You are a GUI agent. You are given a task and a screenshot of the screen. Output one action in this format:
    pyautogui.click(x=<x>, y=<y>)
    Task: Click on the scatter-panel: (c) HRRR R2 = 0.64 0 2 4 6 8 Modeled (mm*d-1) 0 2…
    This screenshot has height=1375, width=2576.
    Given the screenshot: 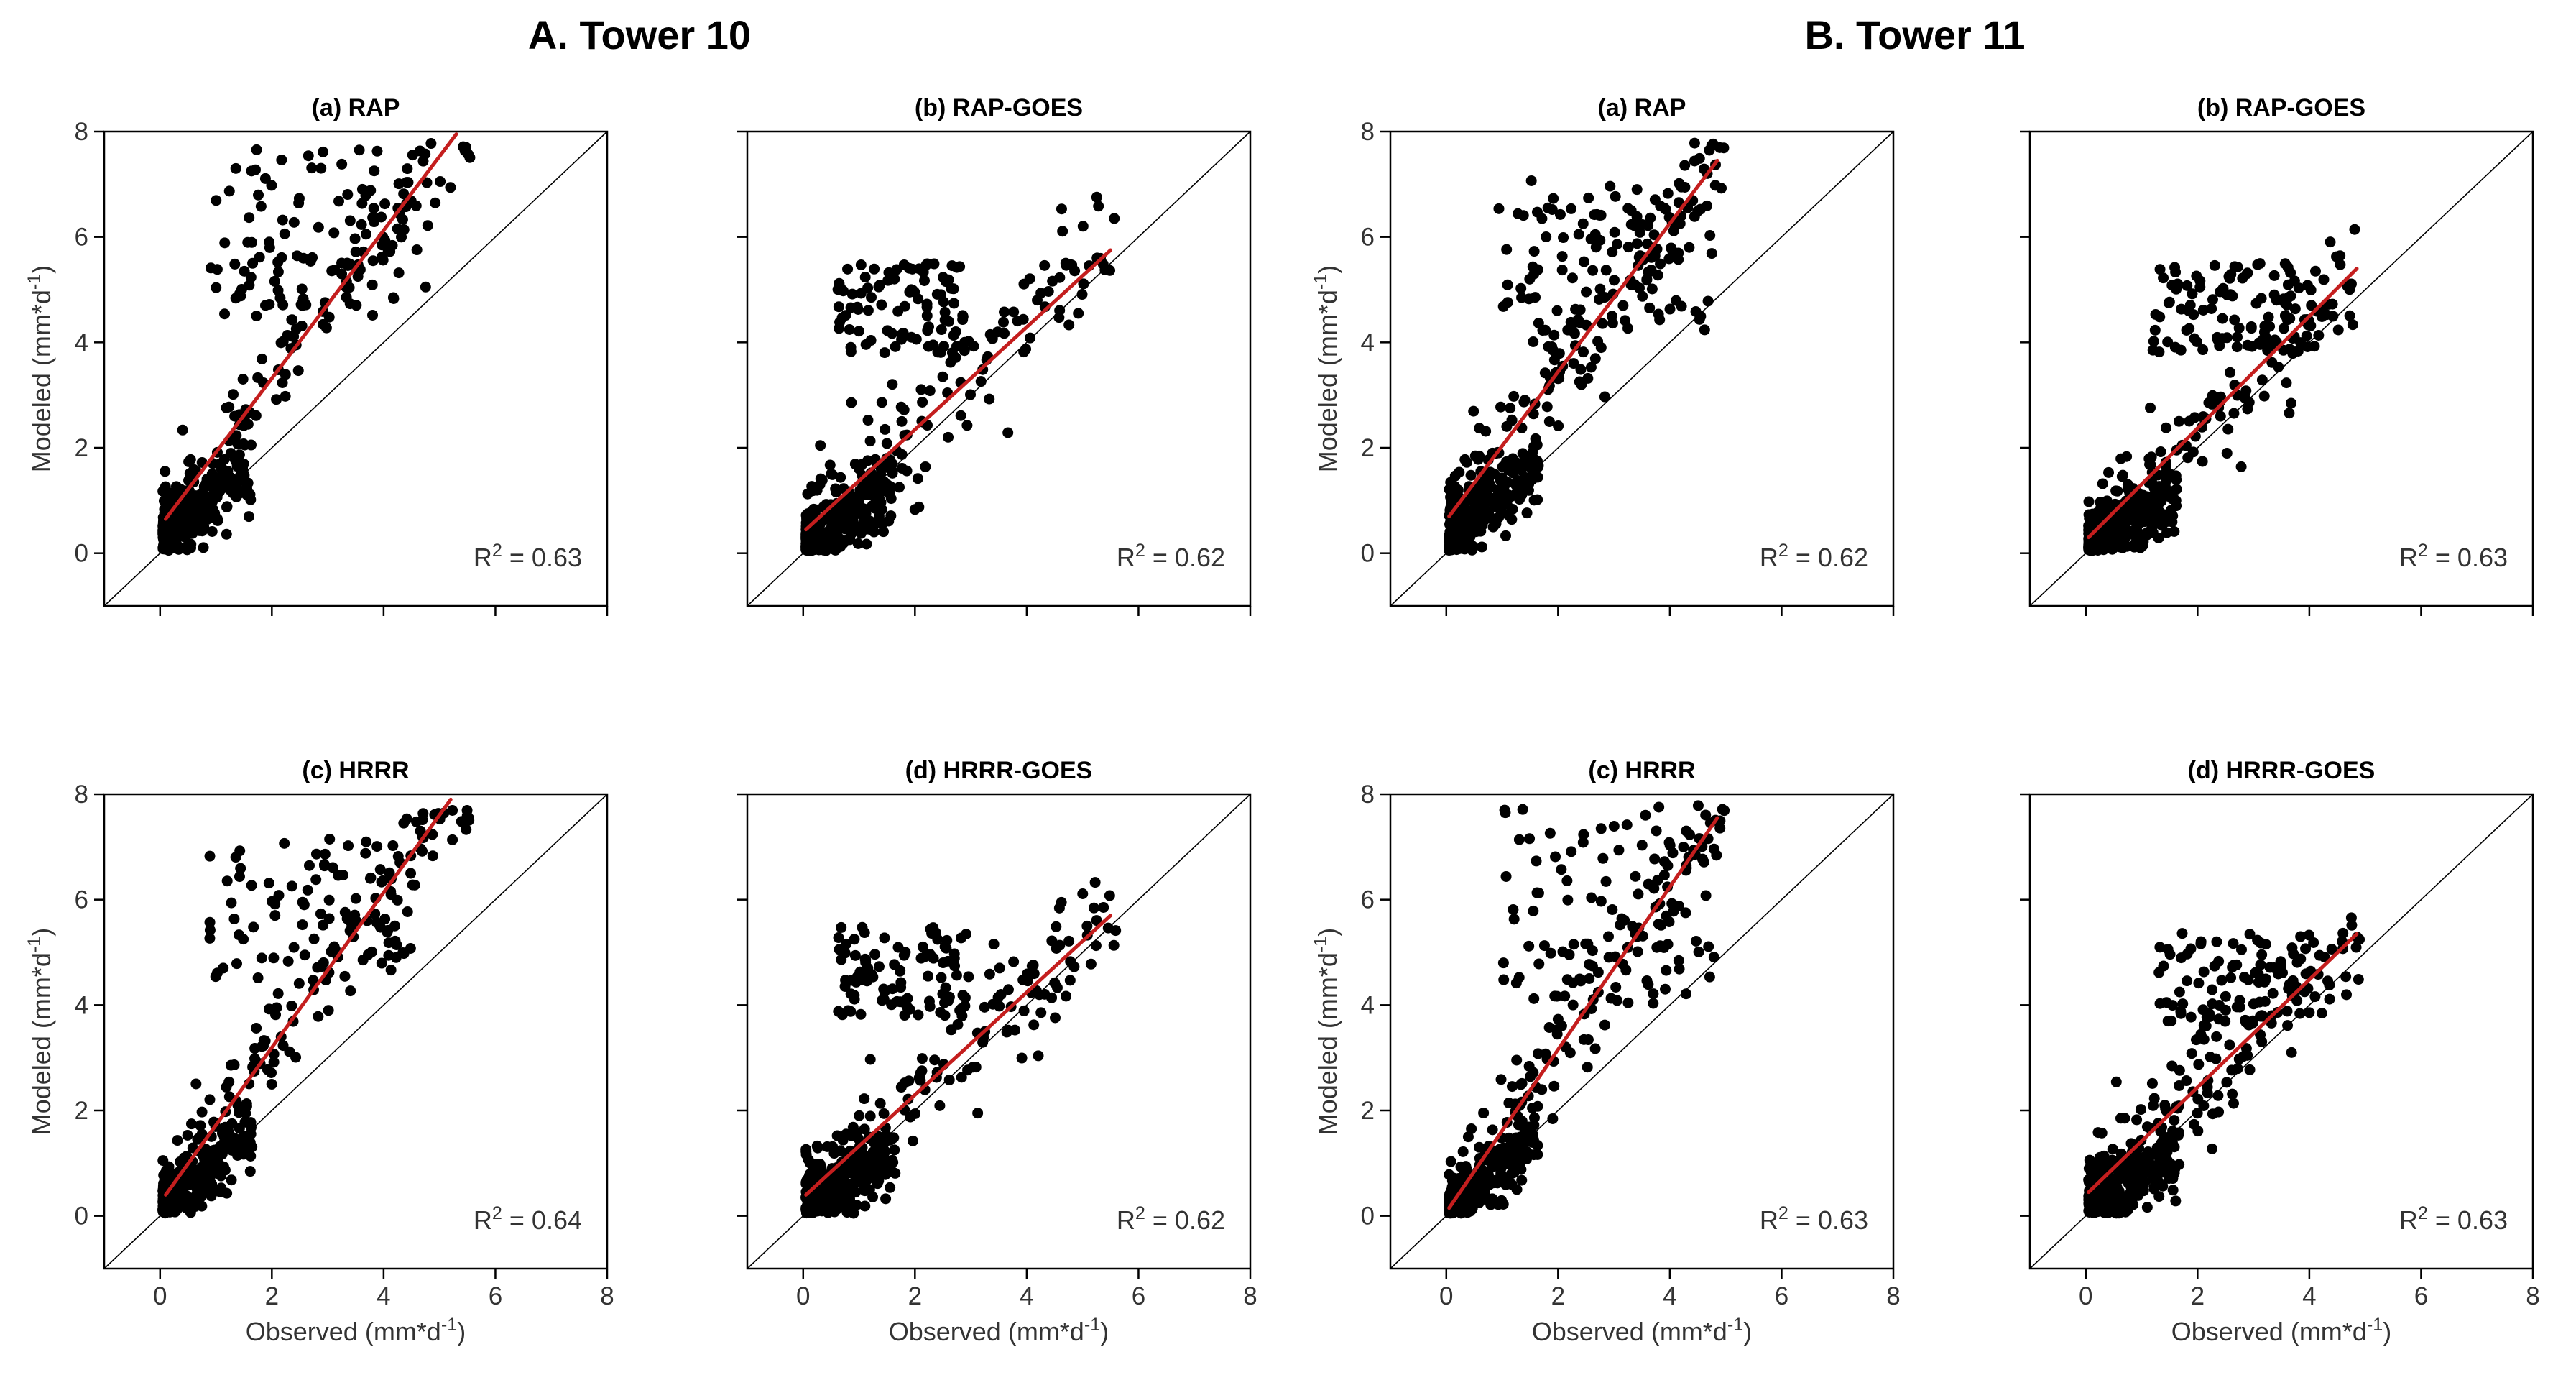 What is the action you would take?
    pyautogui.click(x=319, y=1051)
    